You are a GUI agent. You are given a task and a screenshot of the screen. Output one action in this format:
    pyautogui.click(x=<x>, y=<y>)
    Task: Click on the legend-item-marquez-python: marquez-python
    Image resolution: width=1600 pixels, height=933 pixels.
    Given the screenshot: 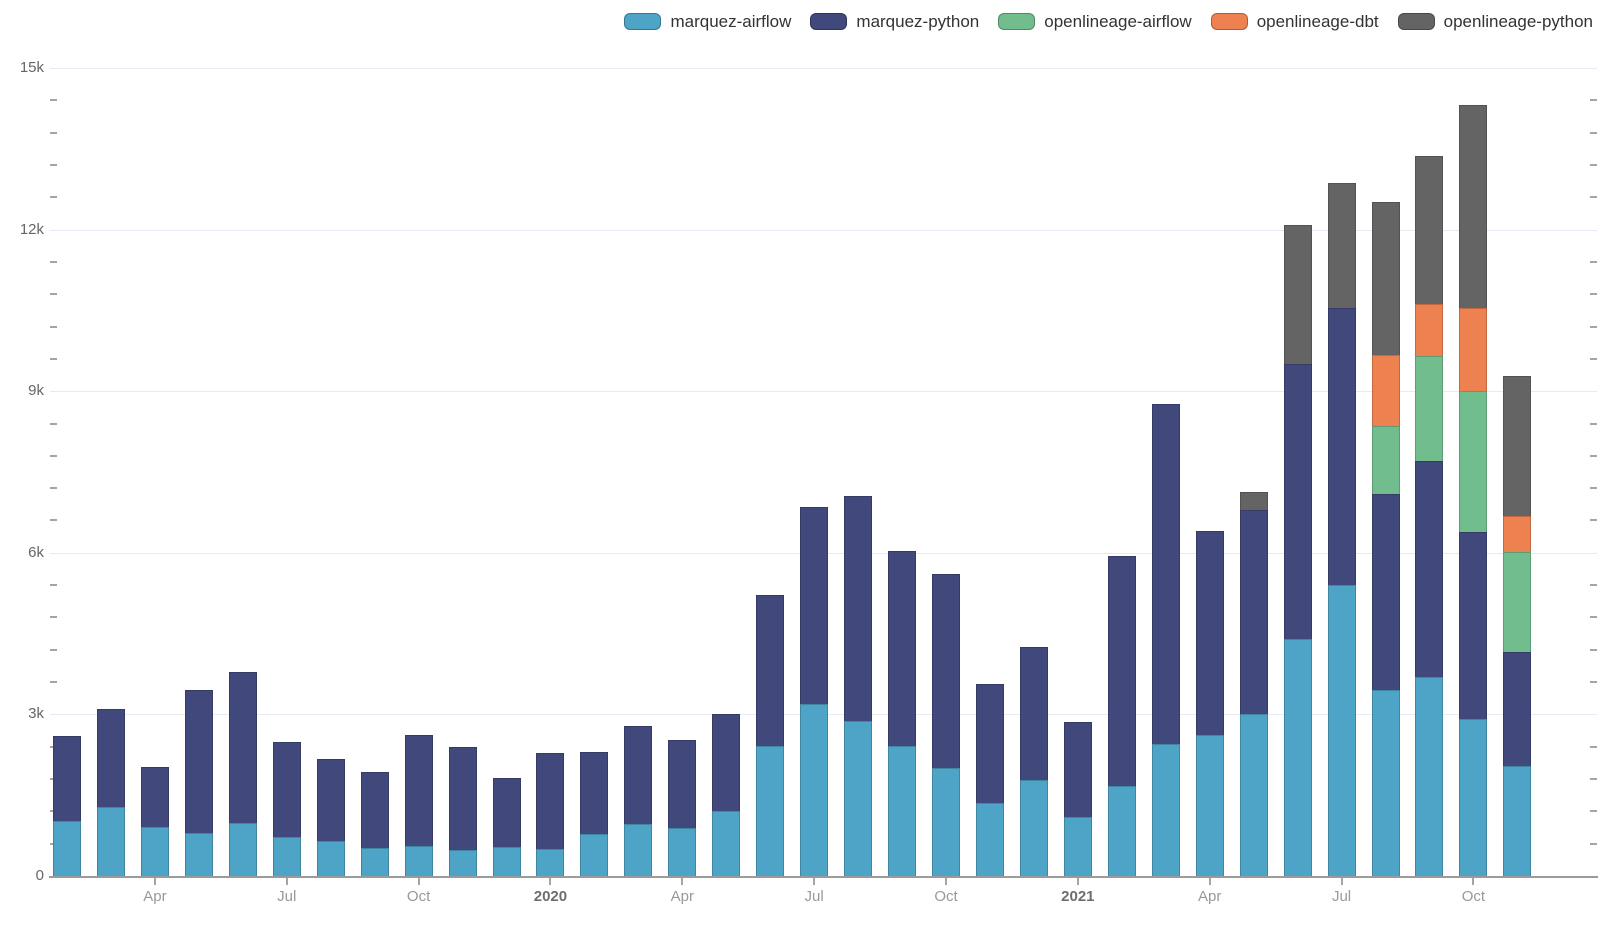 What is the action you would take?
    pyautogui.click(x=894, y=21)
    